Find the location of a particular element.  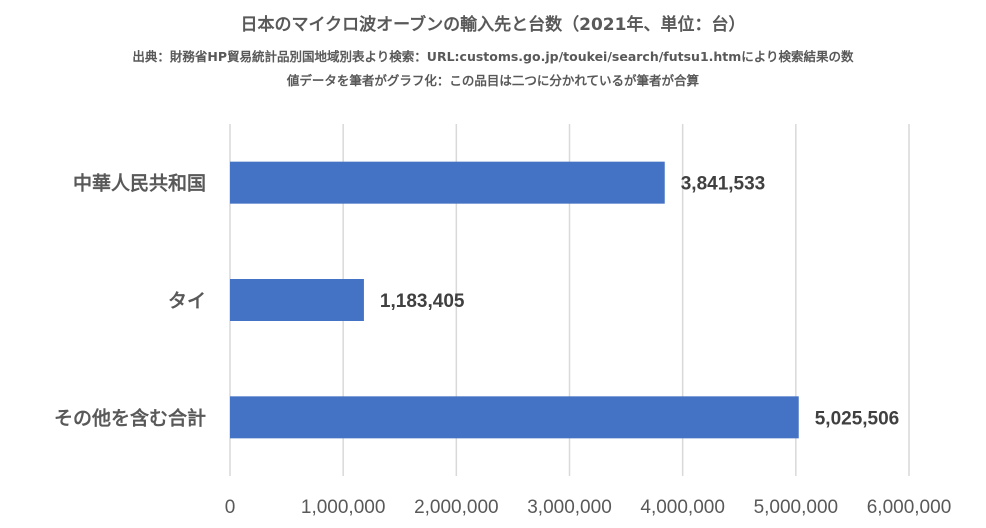

category-label: その他を含む合計 is located at coordinates (130, 417).